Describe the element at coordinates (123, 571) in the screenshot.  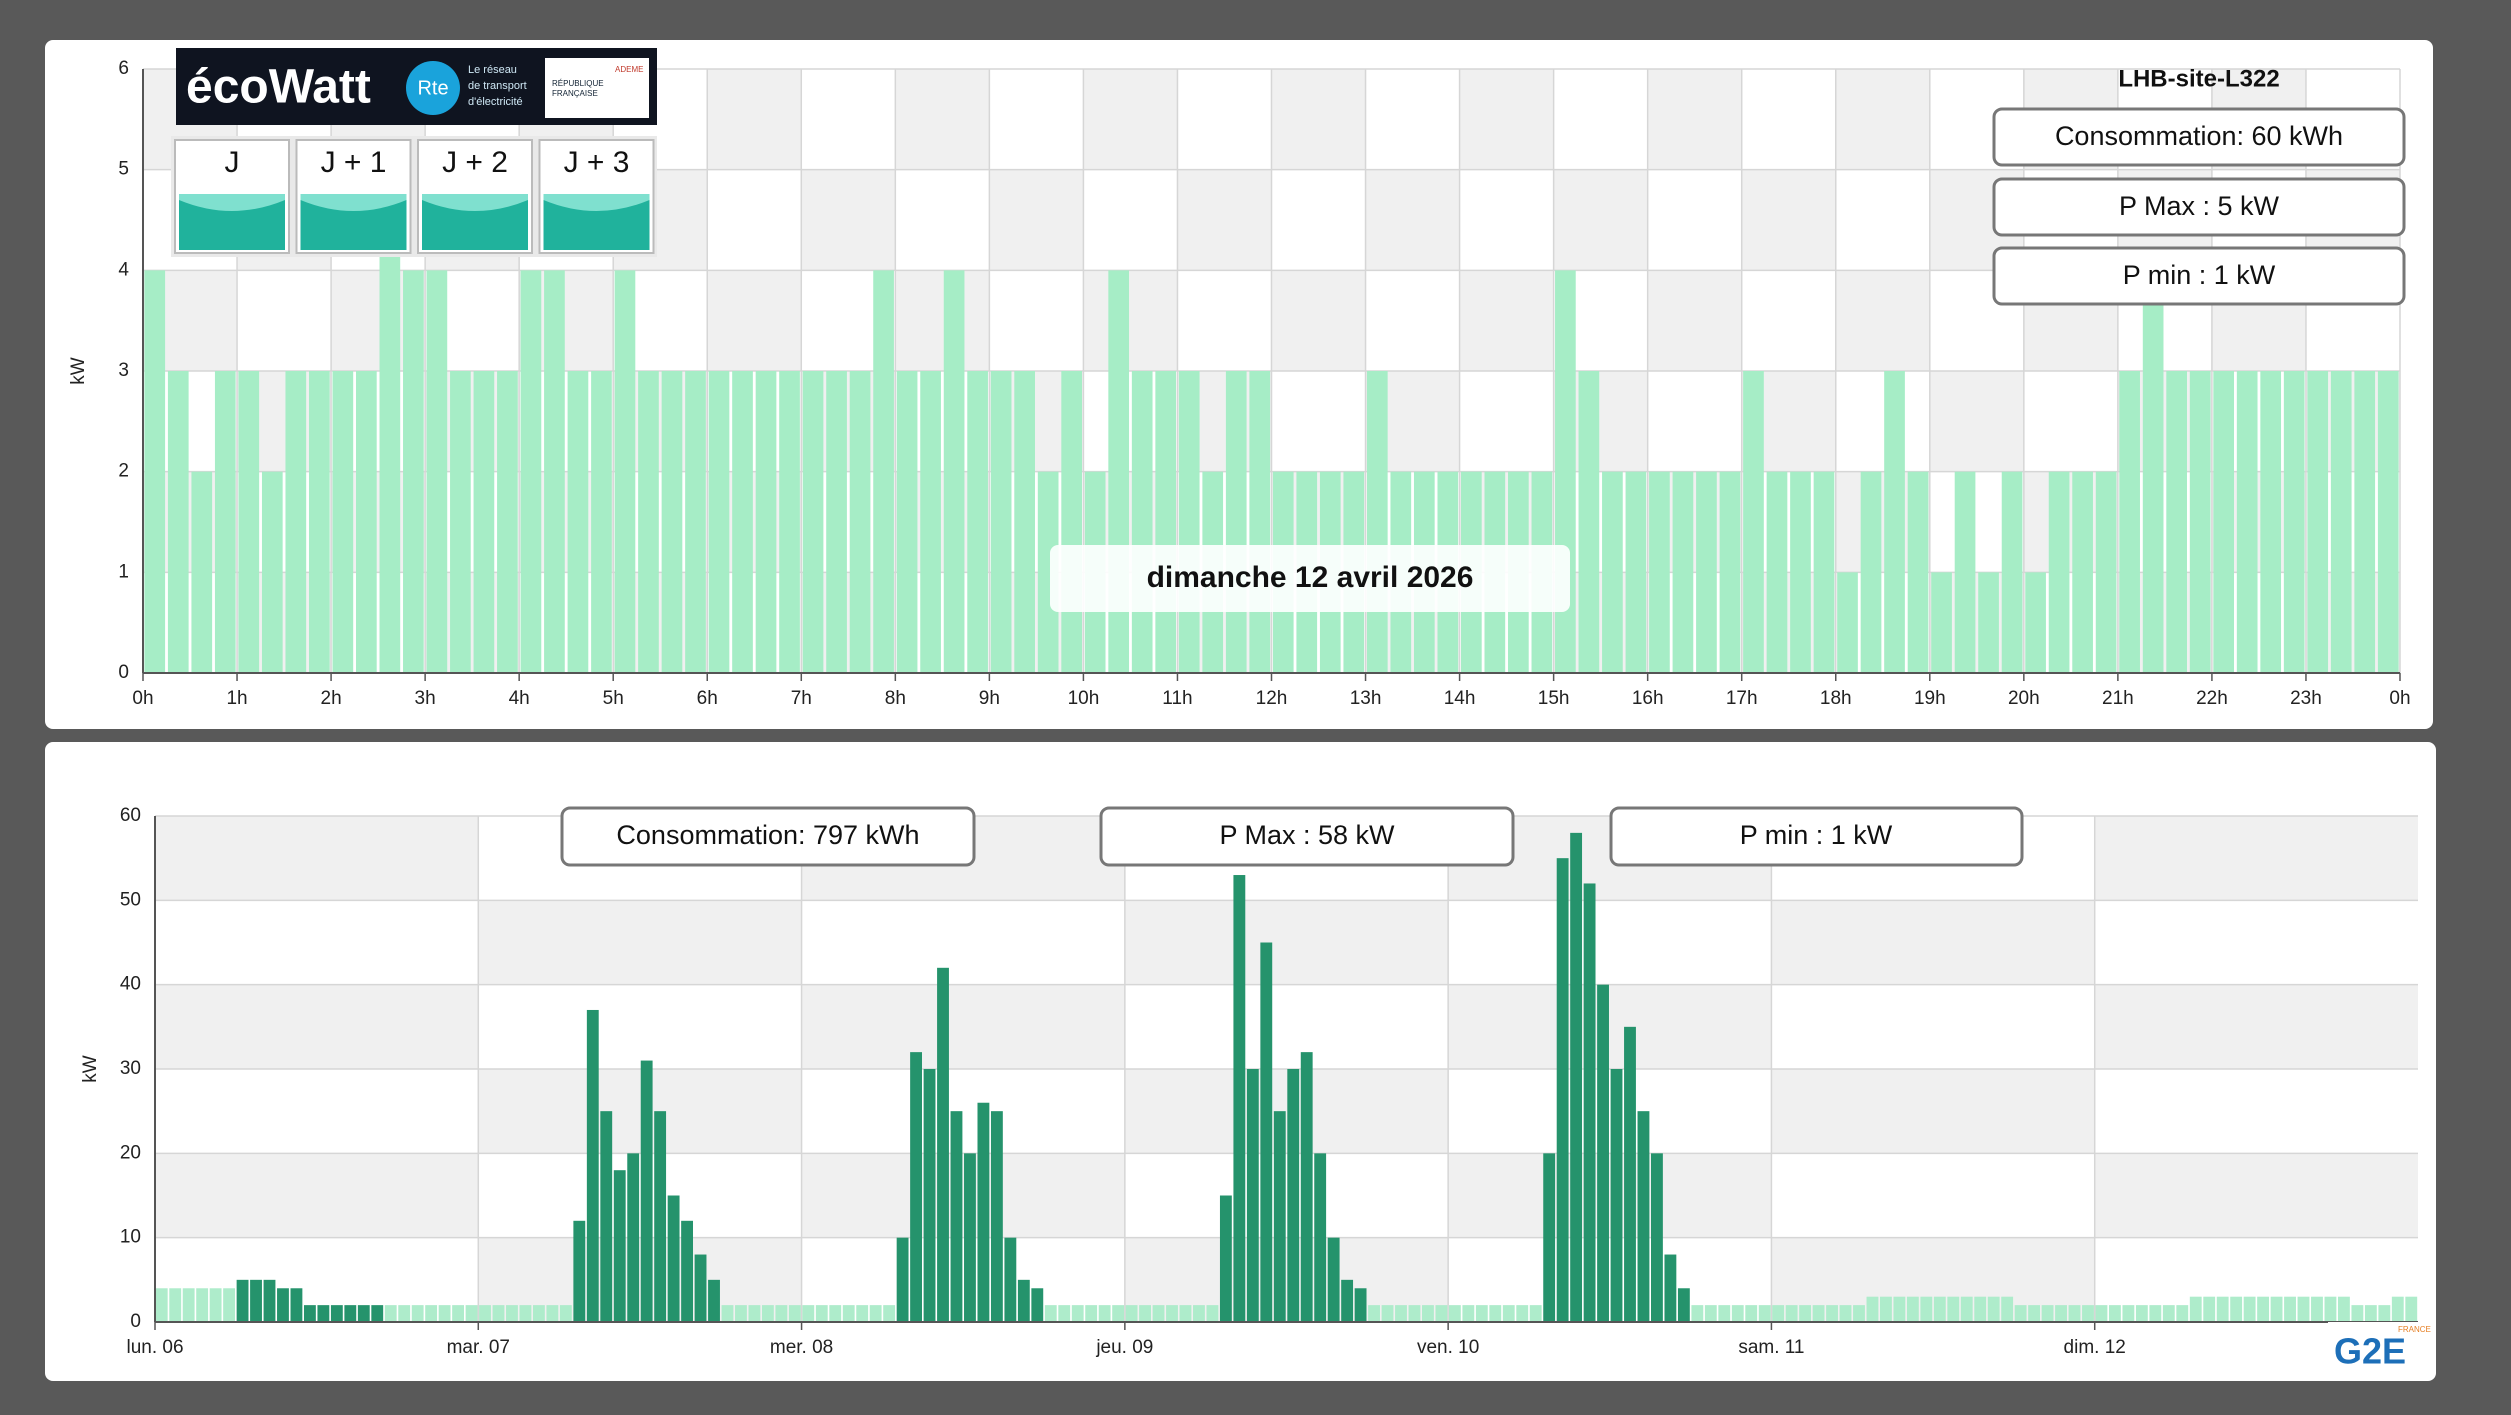
I see `y-tick-label: 1` at that location.